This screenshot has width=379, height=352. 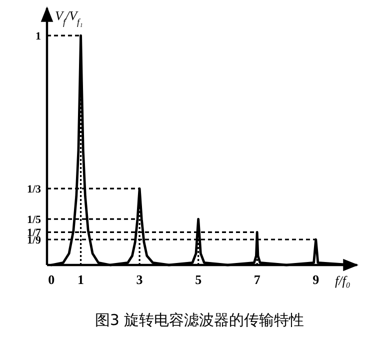 I want to click on x-tick-label: 7, so click(x=257, y=279).